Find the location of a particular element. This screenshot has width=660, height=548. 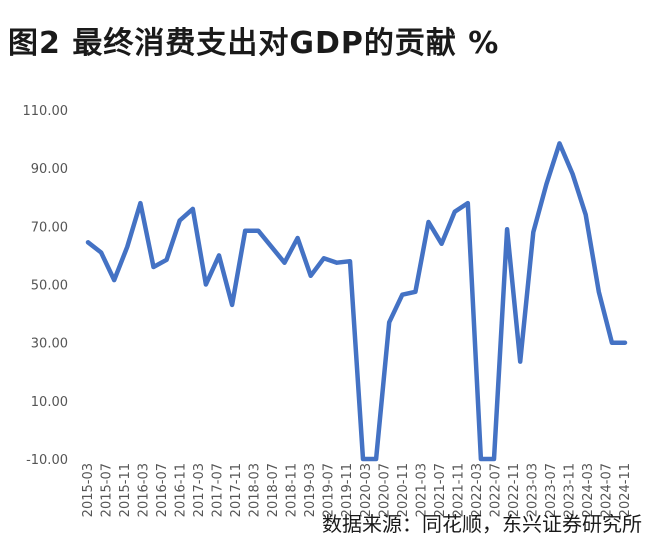

x-tick-label: 2018-07 is located at coordinates (273, 490).